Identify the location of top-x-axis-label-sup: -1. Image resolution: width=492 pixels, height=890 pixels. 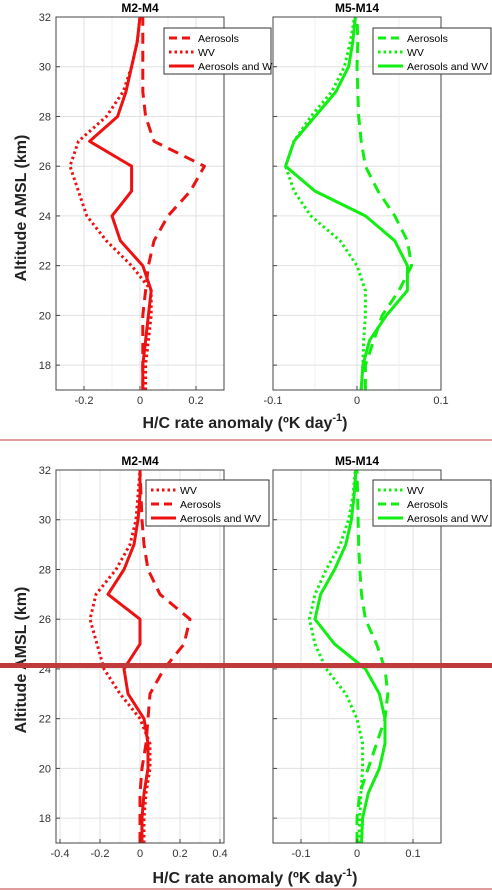
(337, 418).